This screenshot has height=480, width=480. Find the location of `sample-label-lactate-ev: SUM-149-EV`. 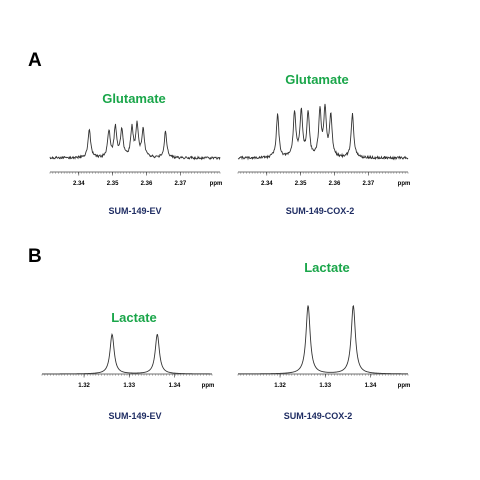

sample-label-lactate-ev: SUM-149-EV is located at coordinates (135, 416).